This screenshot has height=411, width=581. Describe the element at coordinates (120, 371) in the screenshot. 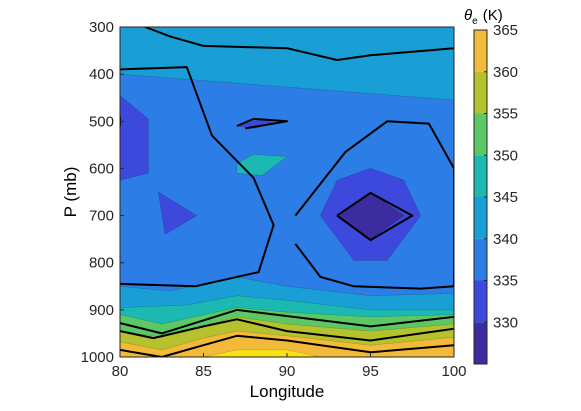

I see `x-tick-label-80: 80` at that location.